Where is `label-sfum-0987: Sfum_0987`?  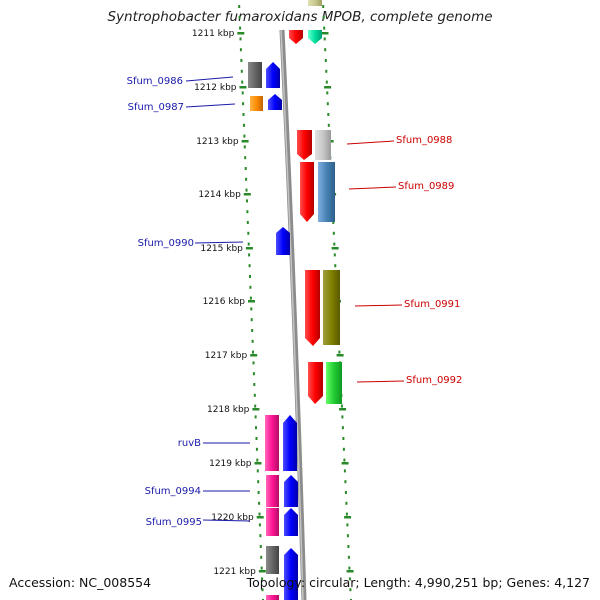
label-sfum-0987: Sfum_0987 is located at coordinates (156, 107).